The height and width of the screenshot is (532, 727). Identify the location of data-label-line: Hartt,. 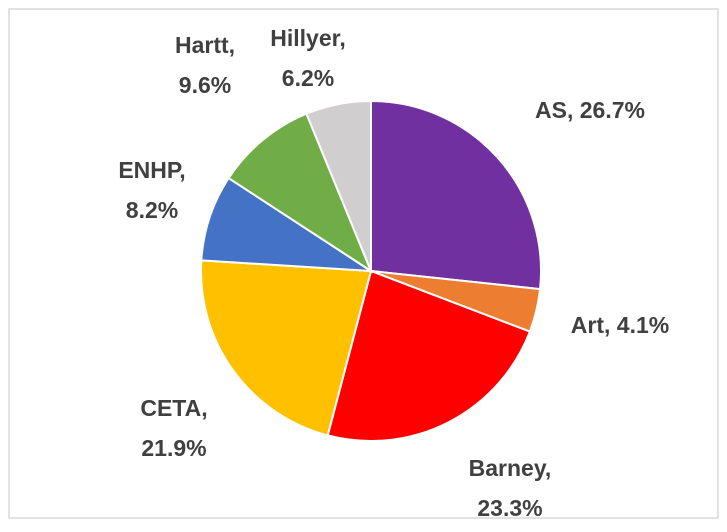
(205, 45).